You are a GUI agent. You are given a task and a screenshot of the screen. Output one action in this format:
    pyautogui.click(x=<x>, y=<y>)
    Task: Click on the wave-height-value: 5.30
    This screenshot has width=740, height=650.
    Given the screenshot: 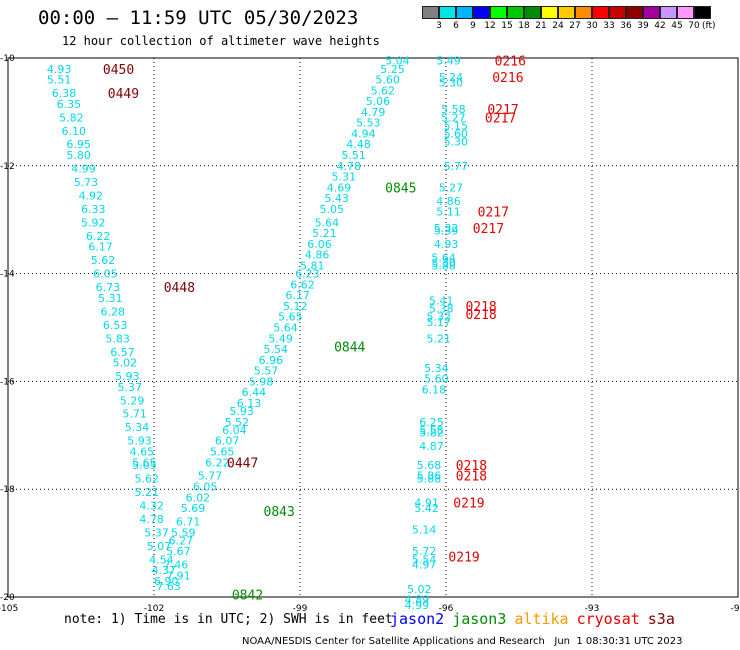 What is the action you would take?
    pyautogui.click(x=456, y=142)
    